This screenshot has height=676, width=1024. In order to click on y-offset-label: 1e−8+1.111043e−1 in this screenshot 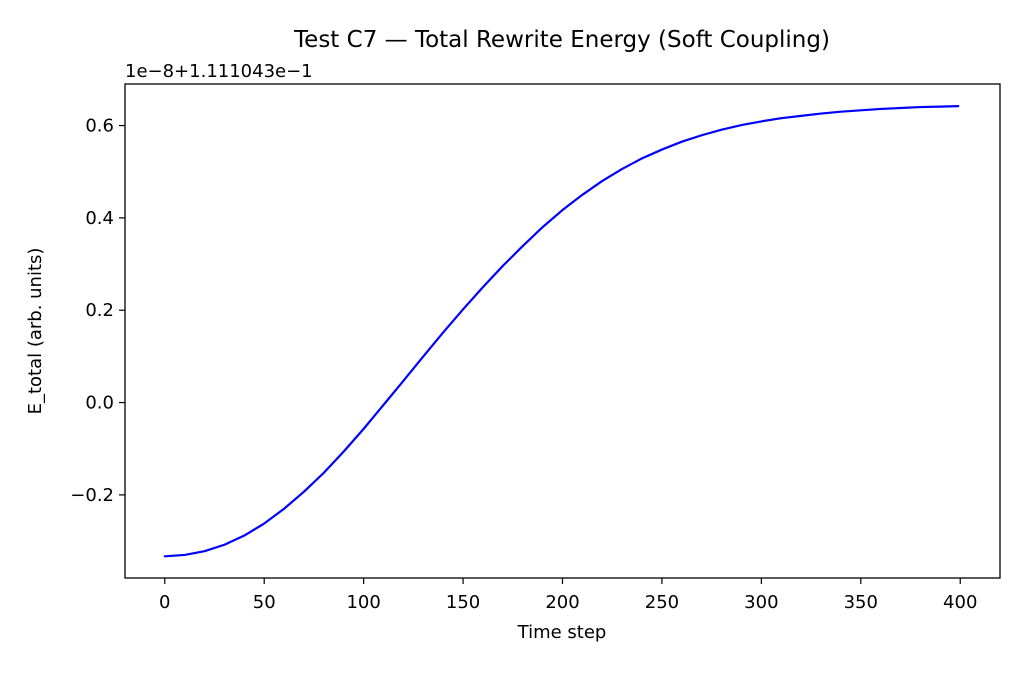, I will do `click(219, 71)`.